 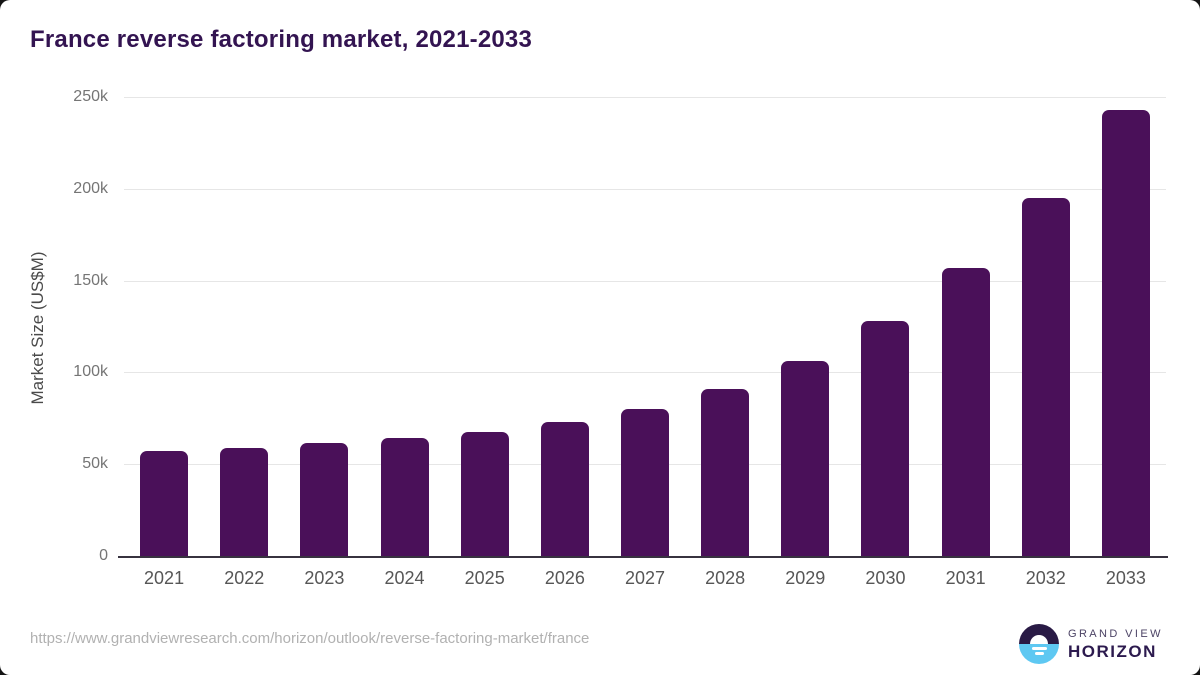 What do you see at coordinates (645, 578) in the screenshot?
I see `xtick-label-2027: 2027` at bounding box center [645, 578].